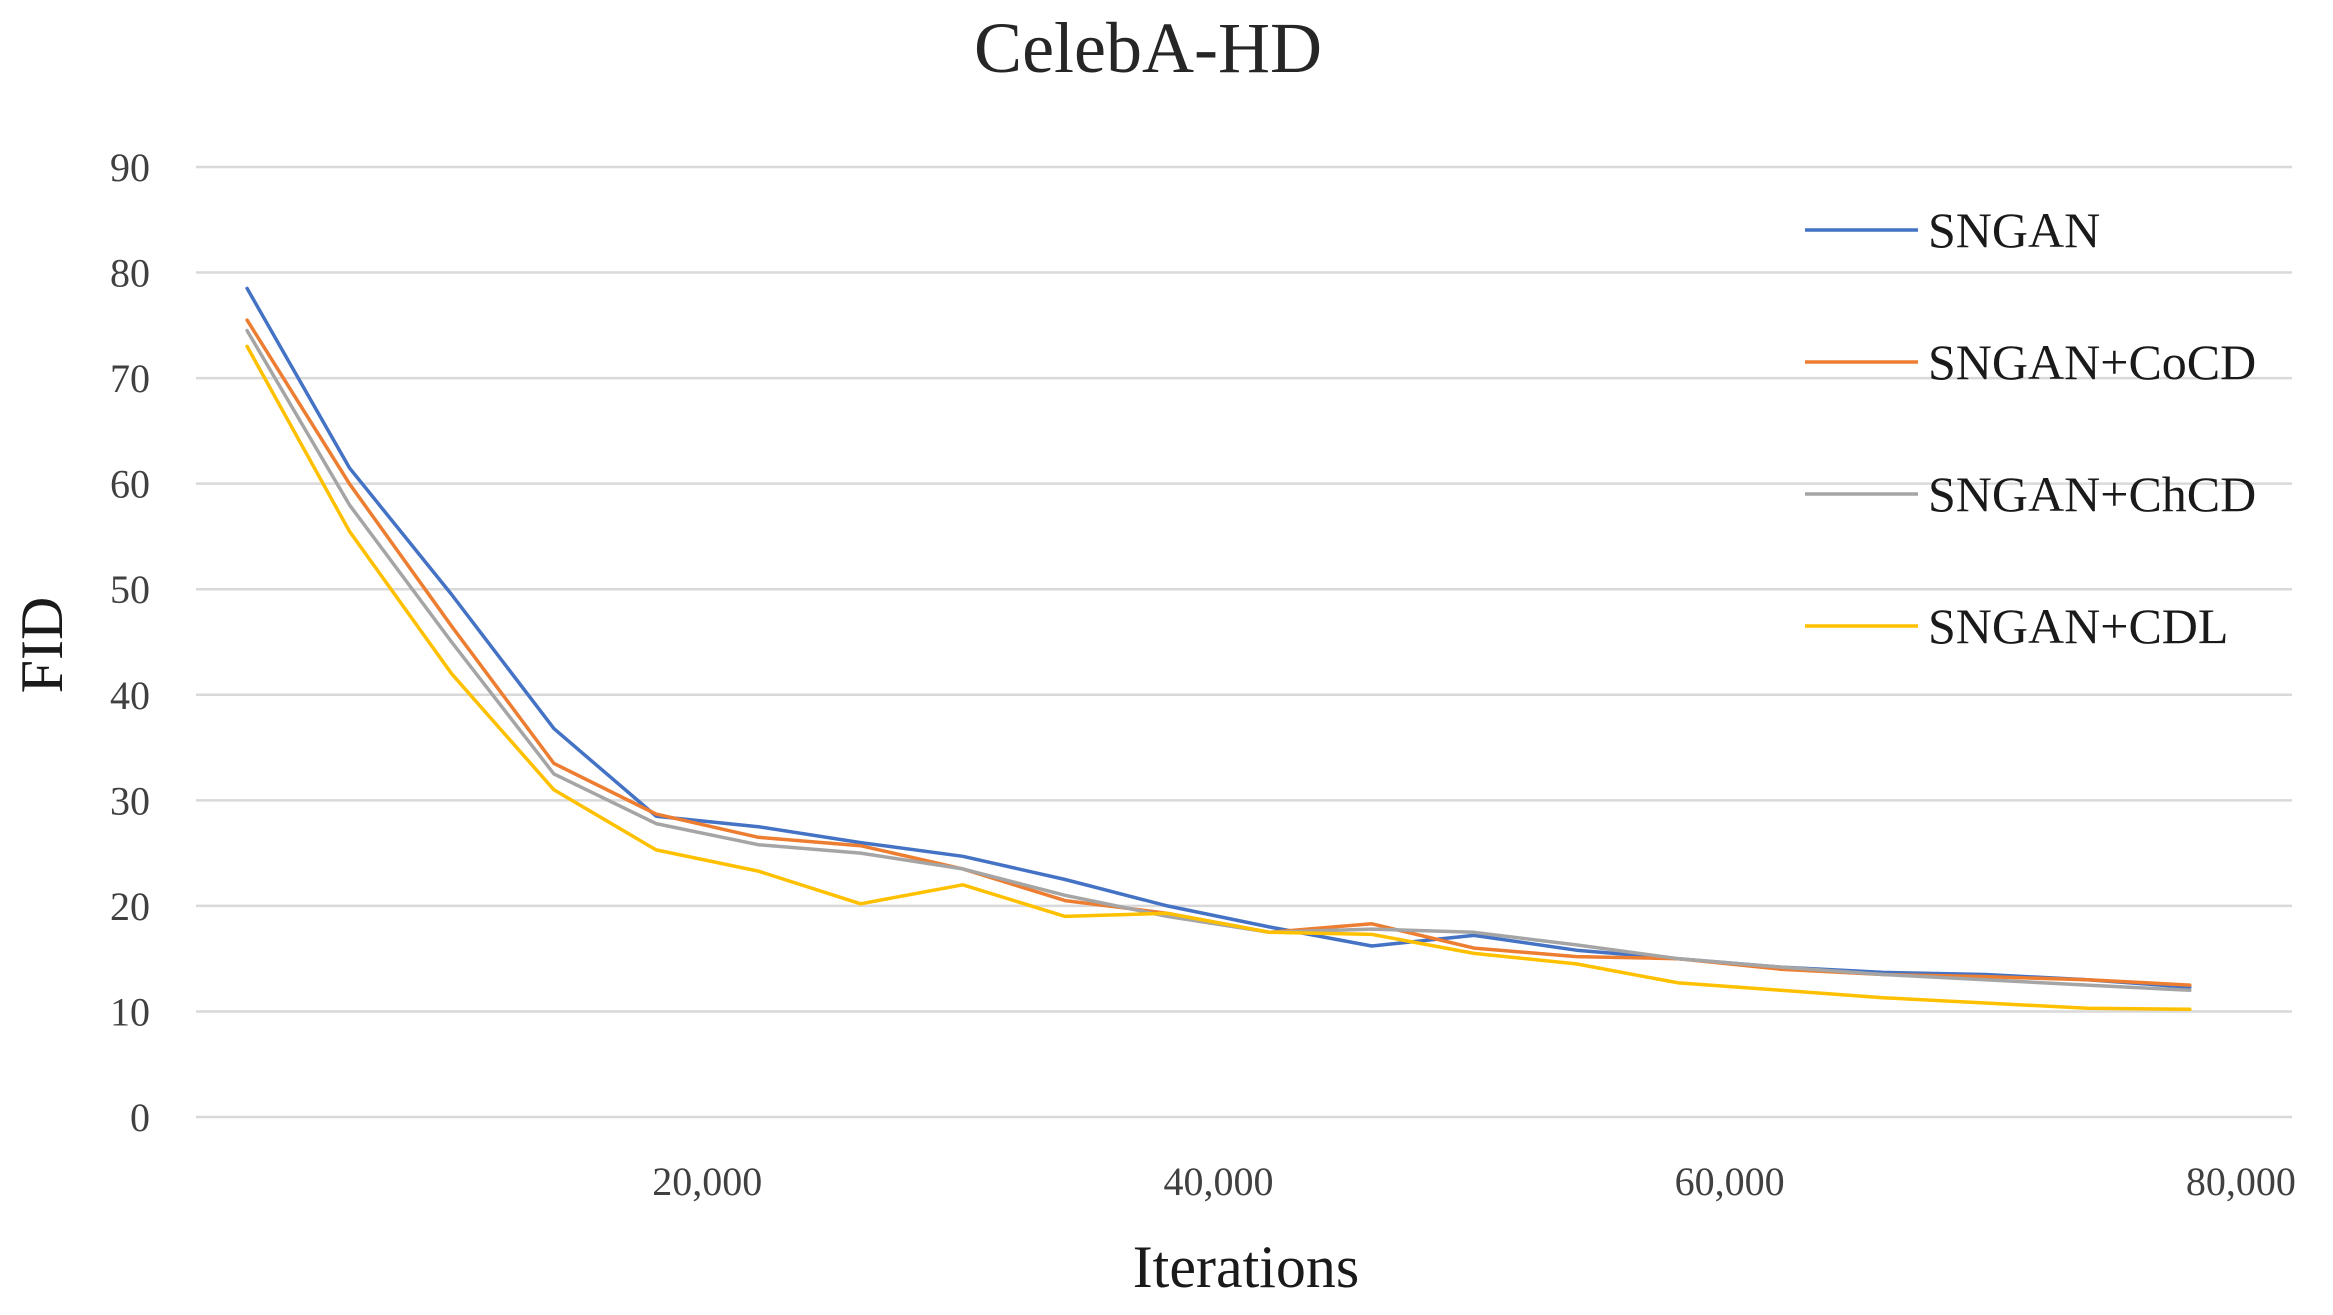  What do you see at coordinates (2014, 230) in the screenshot?
I see `legend-label-sngan: SNGAN` at bounding box center [2014, 230].